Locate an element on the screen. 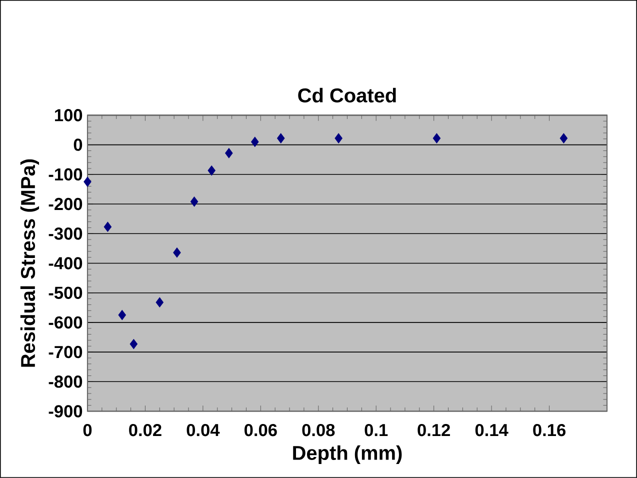 The image size is (637, 478). y-axis-title: Residual Stress (MPa) is located at coordinates (30, 263).